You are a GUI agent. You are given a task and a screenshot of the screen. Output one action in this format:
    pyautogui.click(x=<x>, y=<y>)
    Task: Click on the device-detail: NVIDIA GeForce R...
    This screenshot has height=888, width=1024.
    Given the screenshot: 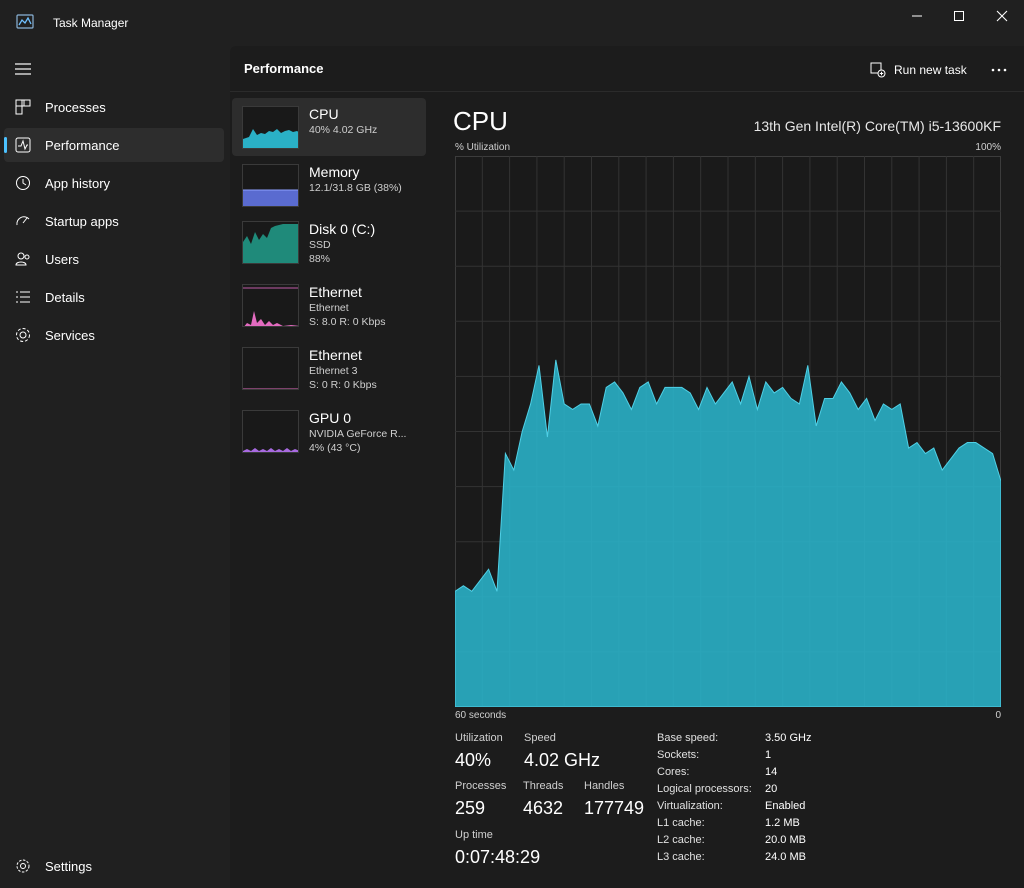 What is the action you would take?
    pyautogui.click(x=358, y=434)
    